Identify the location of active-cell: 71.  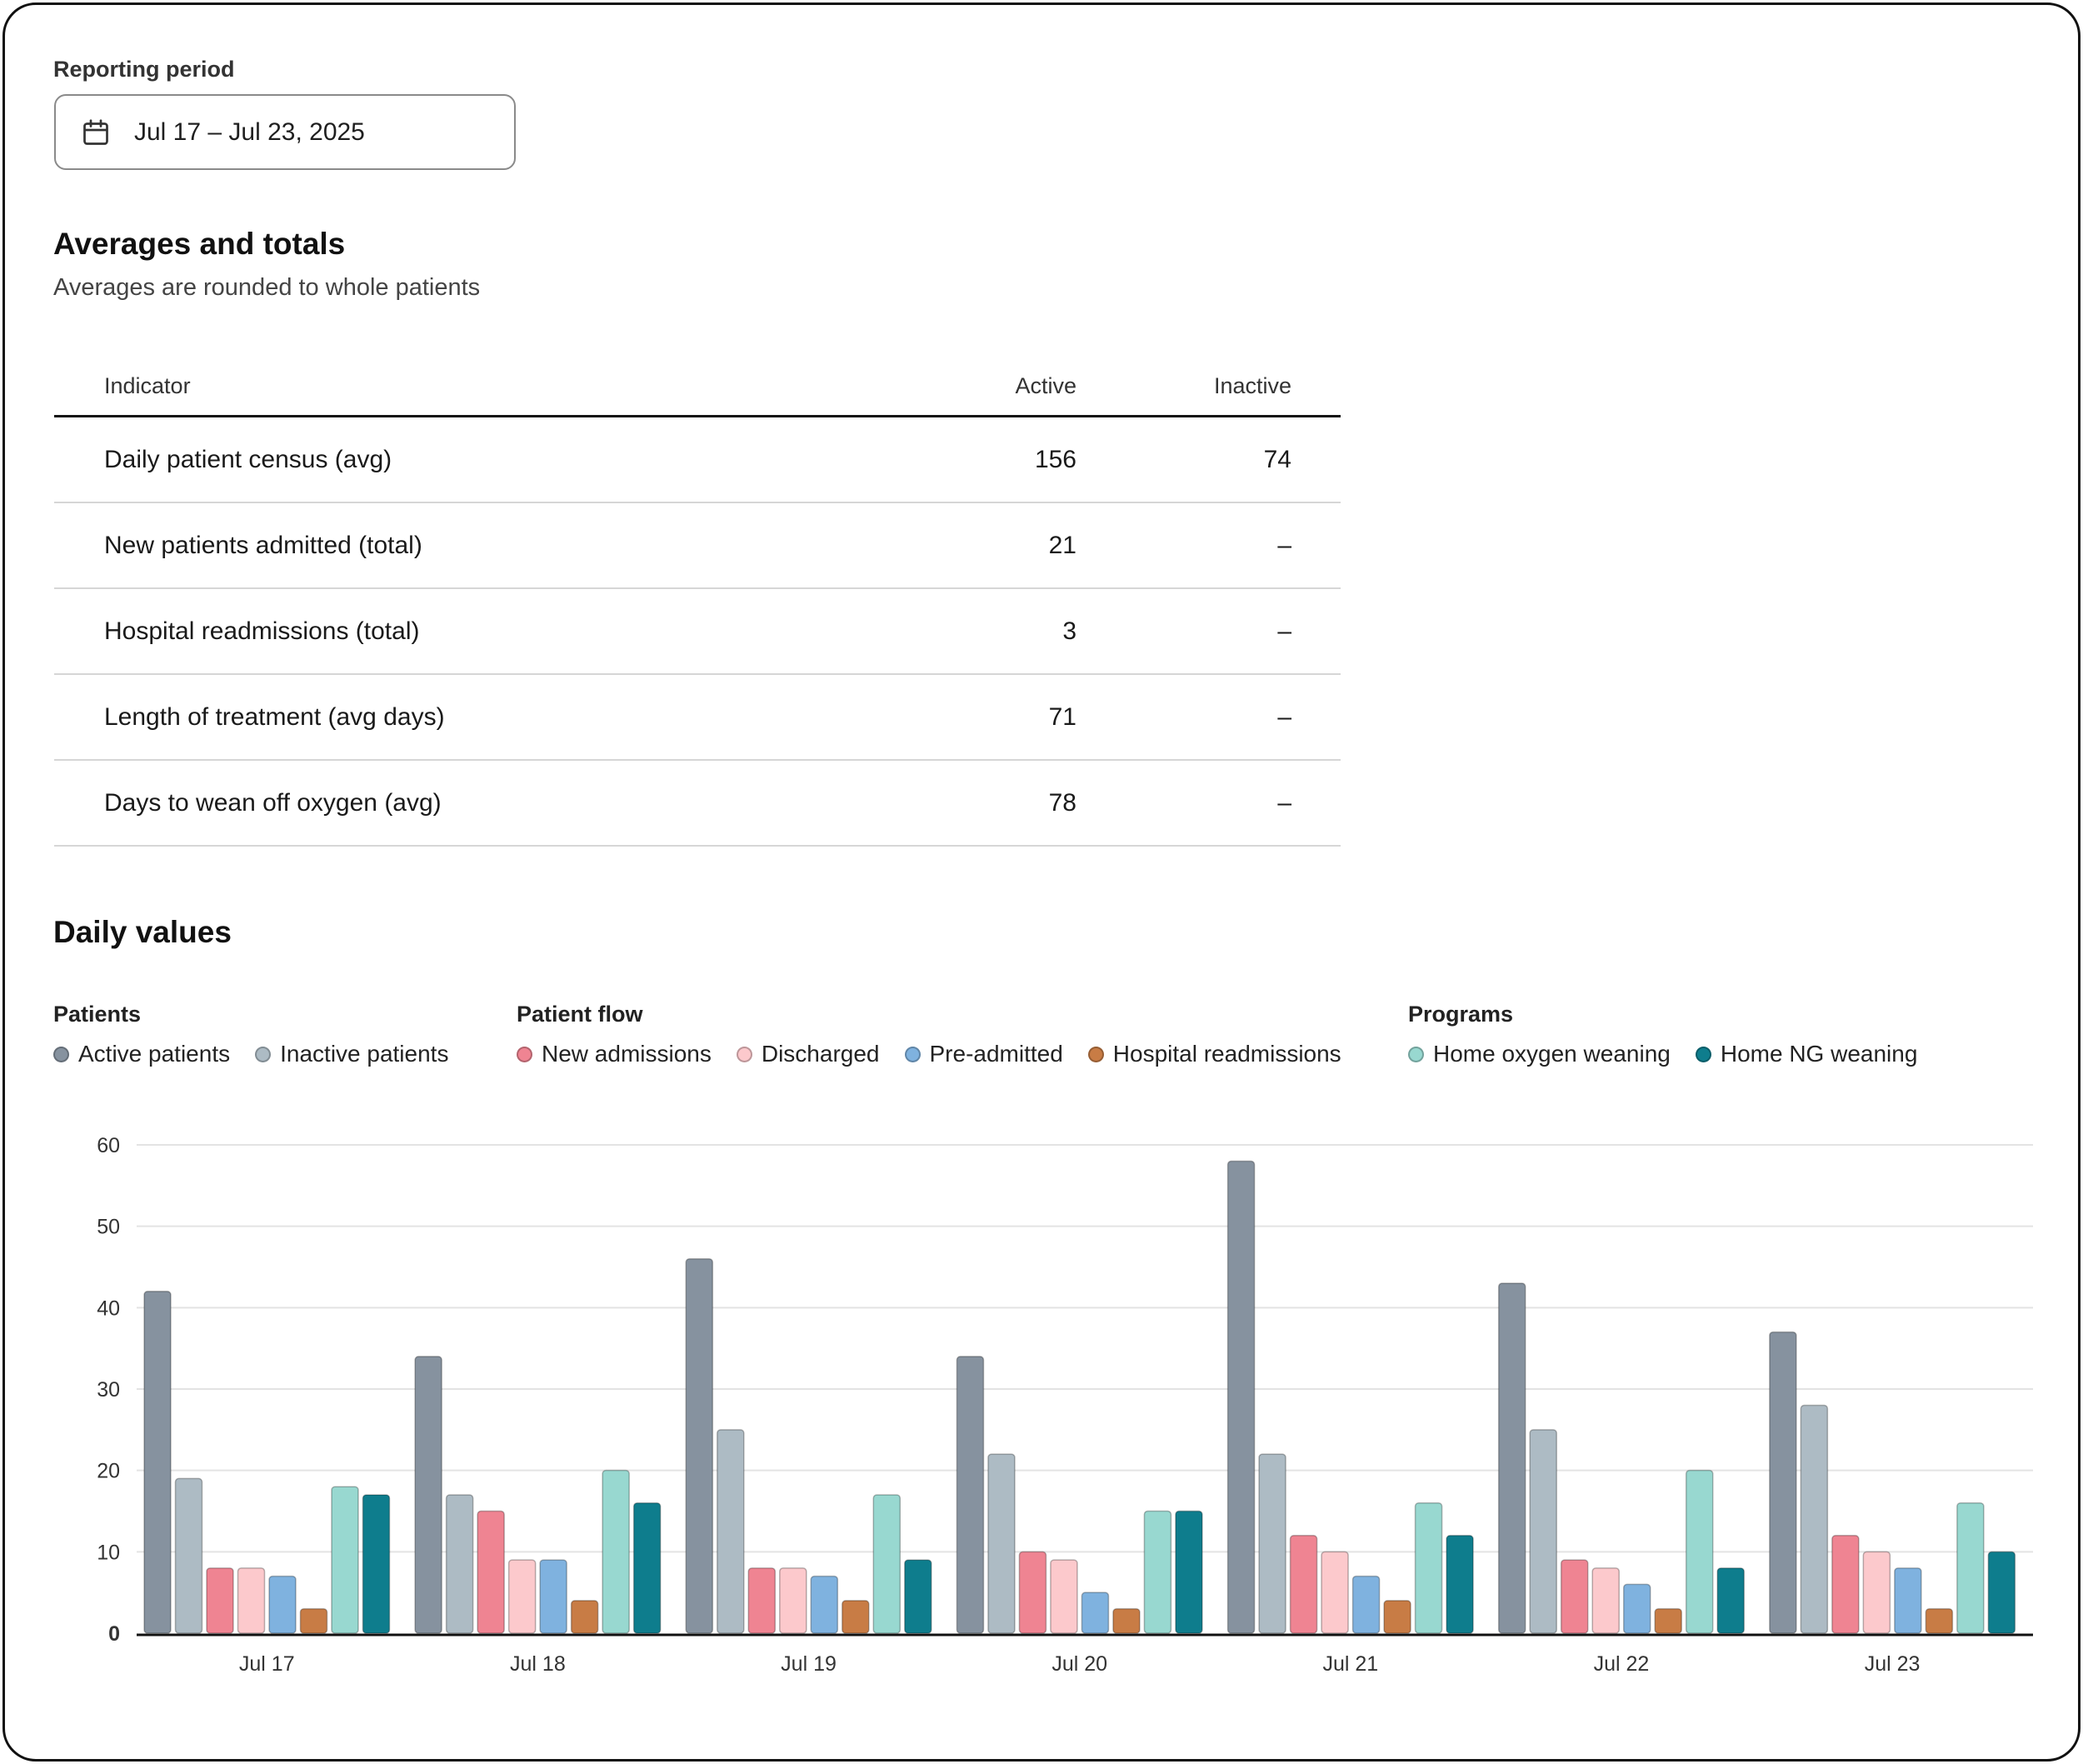
(1062, 717).